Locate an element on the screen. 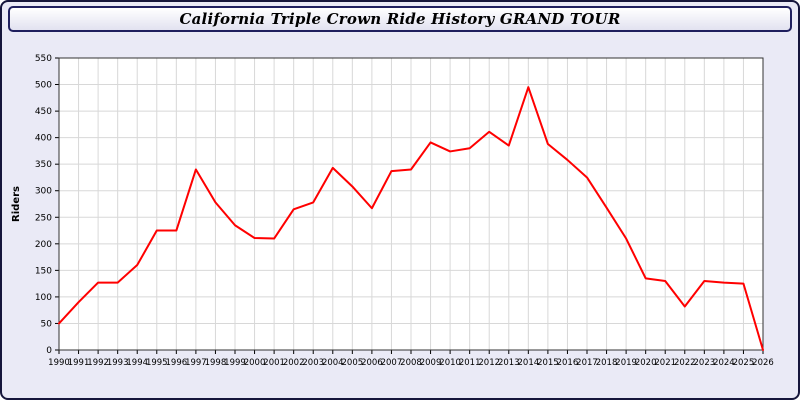 The height and width of the screenshot is (400, 800). svg-text: 50 is located at coordinates (47, 324).